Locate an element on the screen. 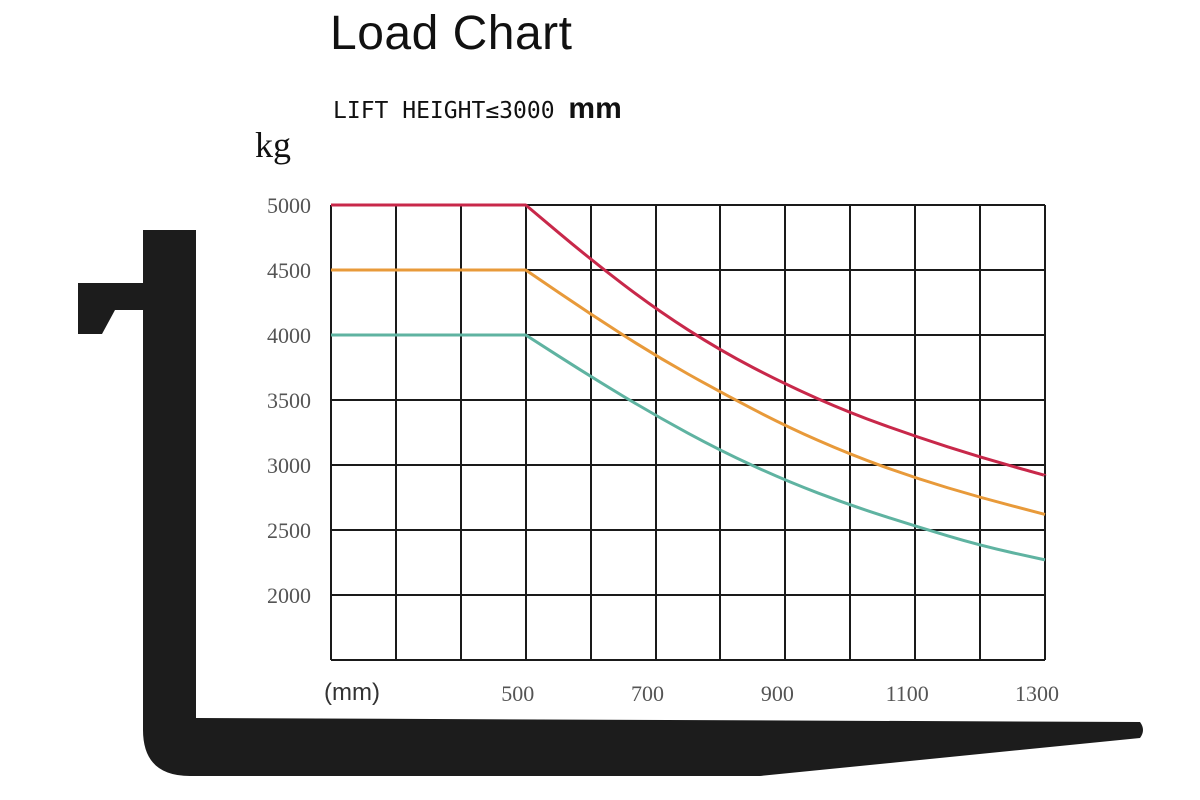  x-tick-label: 700 is located at coordinates (647, 693).